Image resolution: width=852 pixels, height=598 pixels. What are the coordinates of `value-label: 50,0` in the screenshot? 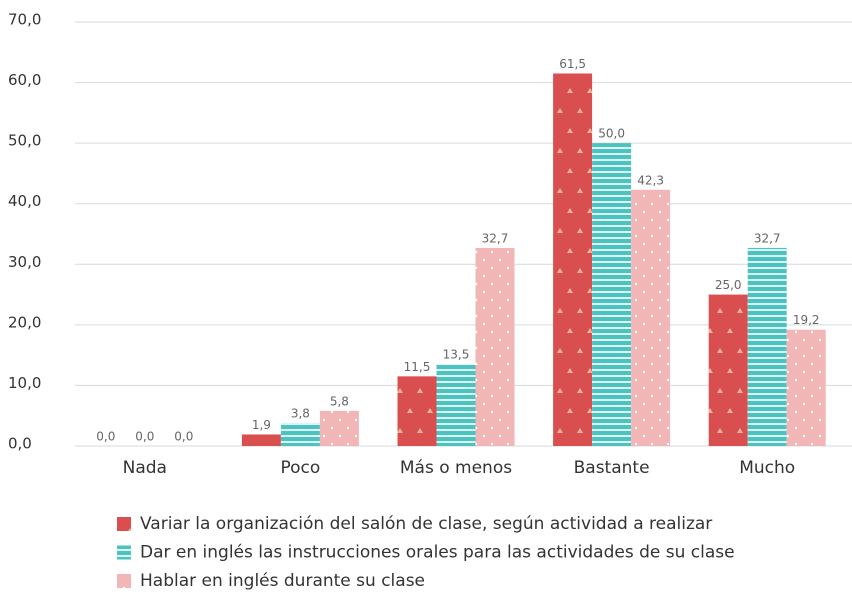 It's located at (611, 134).